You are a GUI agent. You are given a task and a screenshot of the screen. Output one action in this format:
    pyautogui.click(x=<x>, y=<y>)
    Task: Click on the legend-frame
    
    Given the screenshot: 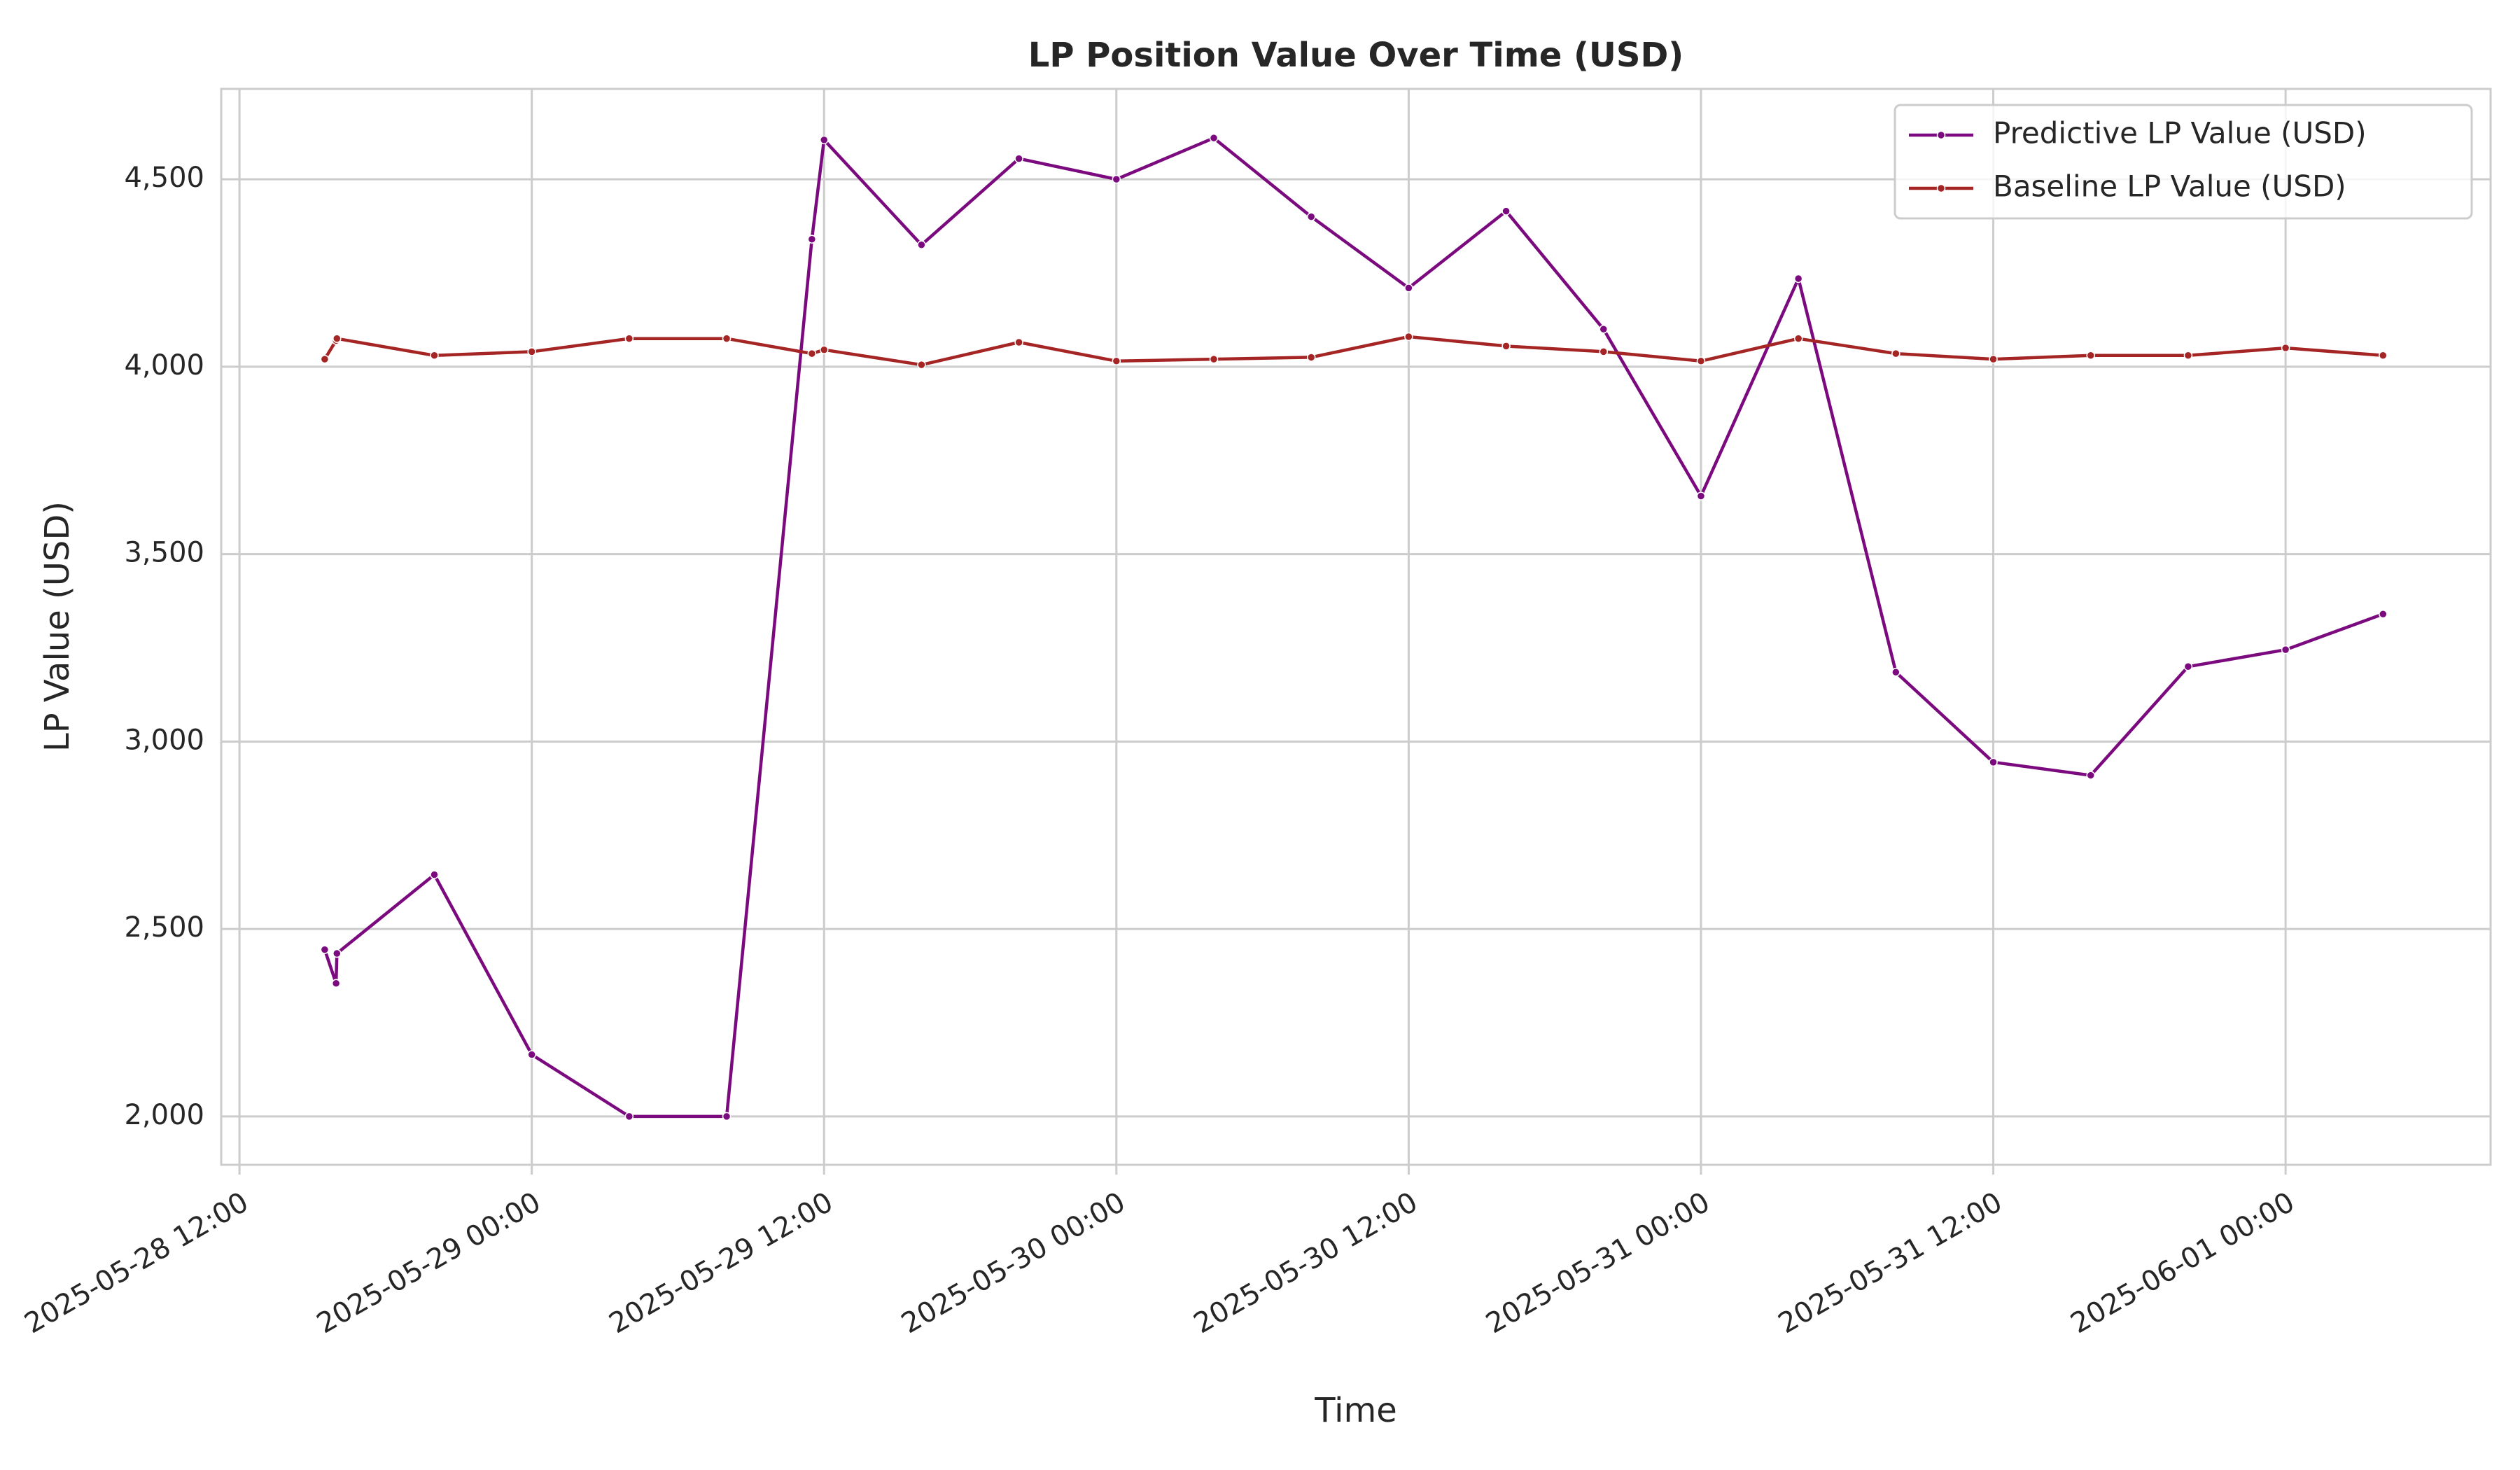 What is the action you would take?
    pyautogui.click(x=2183, y=162)
    